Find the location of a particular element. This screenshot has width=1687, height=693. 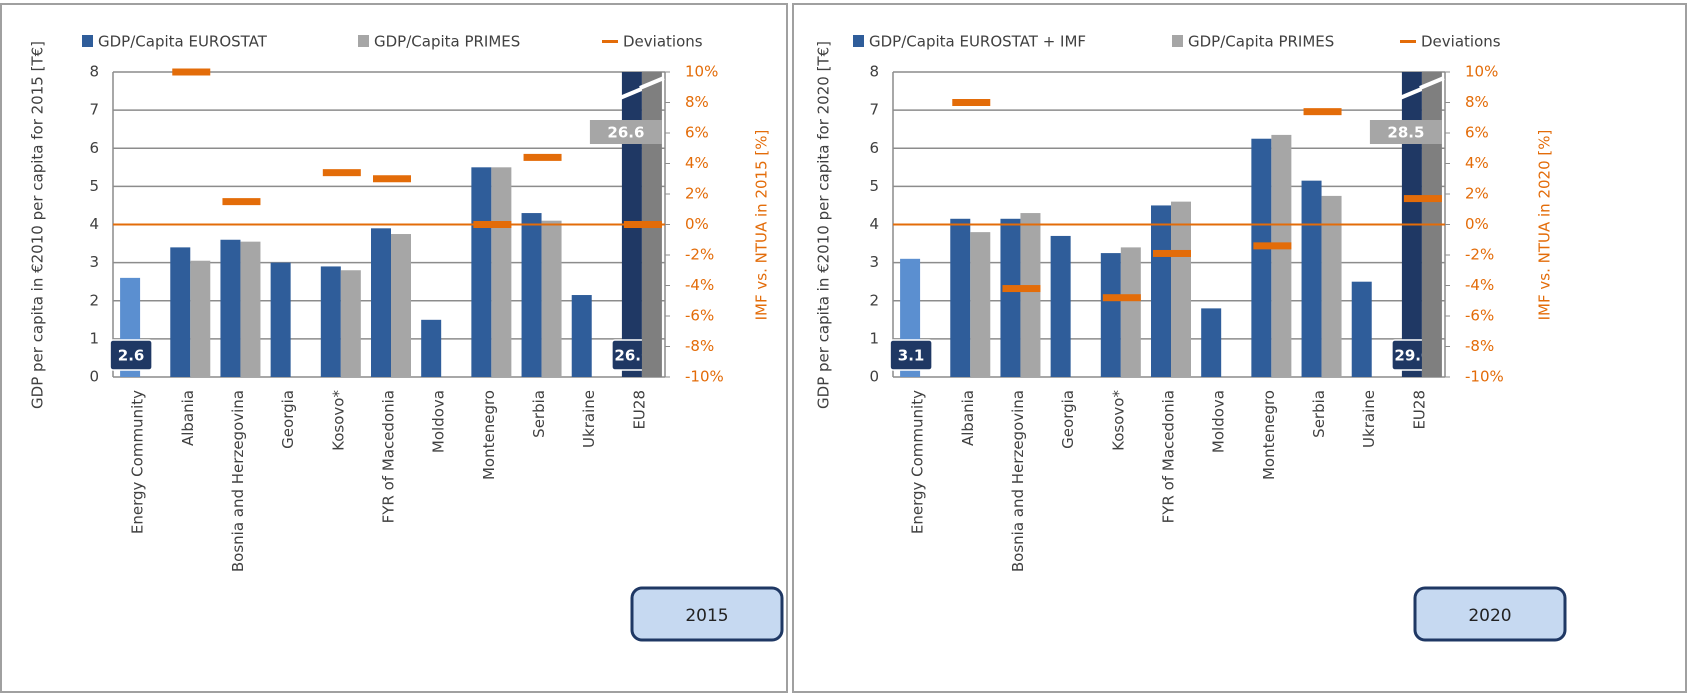

x-tick-label: EU28 is located at coordinates (639, 410).